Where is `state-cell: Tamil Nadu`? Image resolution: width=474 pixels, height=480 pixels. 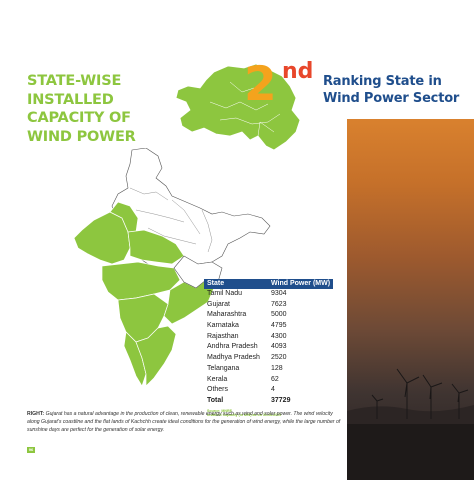 state-cell: Tamil Nadu is located at coordinates (225, 293).